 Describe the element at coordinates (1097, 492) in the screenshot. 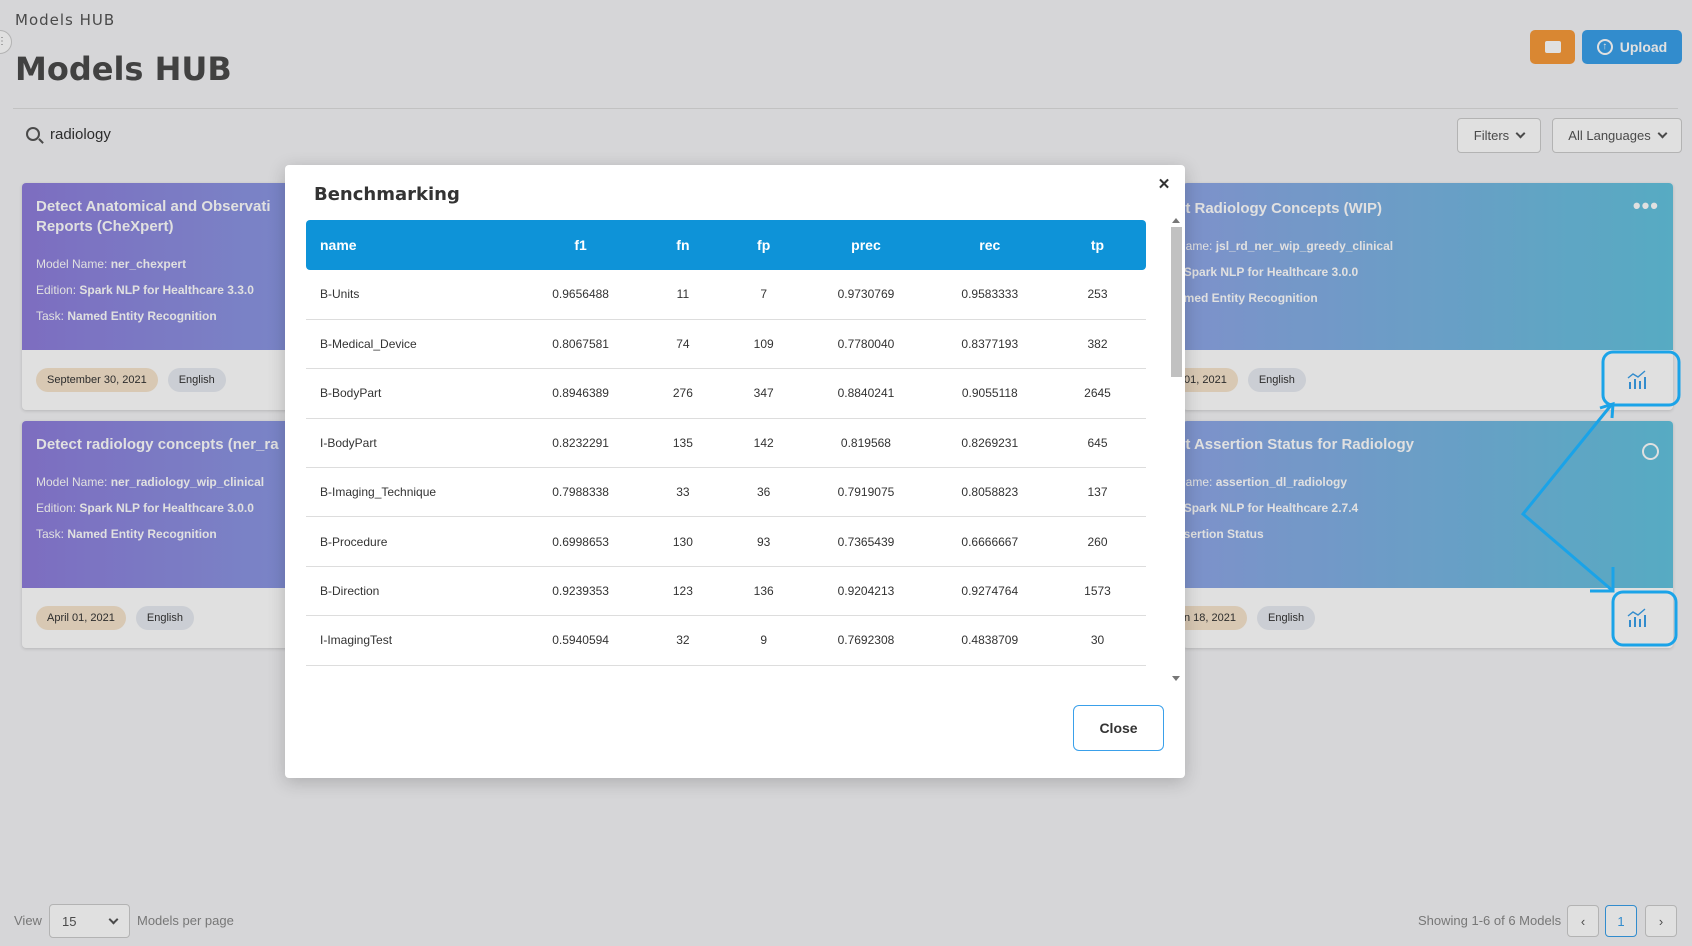

I see `table-cell-tp: 137` at that location.